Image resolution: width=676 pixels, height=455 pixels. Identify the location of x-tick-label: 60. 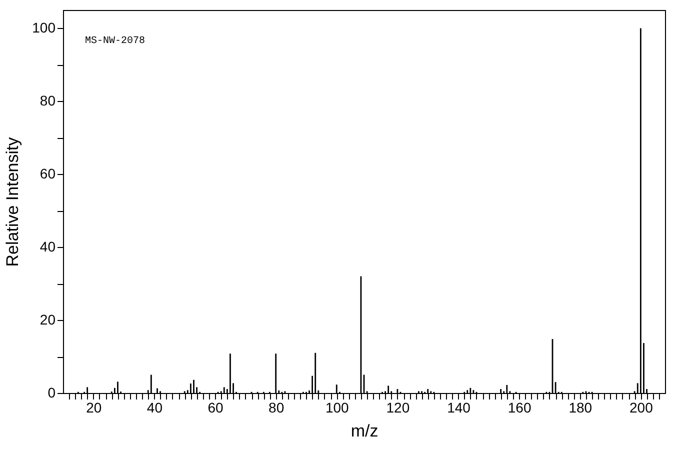
(216, 408).